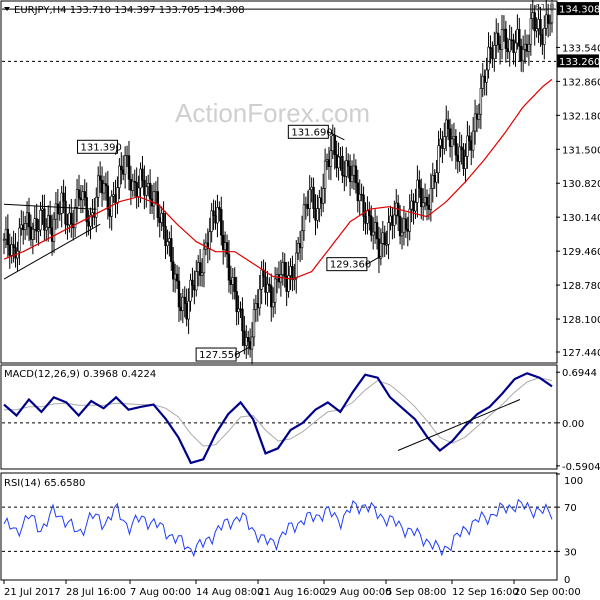  Describe the element at coordinates (160, 592) in the screenshot. I see `x-tick-label: 7 Aug 00:00` at that location.